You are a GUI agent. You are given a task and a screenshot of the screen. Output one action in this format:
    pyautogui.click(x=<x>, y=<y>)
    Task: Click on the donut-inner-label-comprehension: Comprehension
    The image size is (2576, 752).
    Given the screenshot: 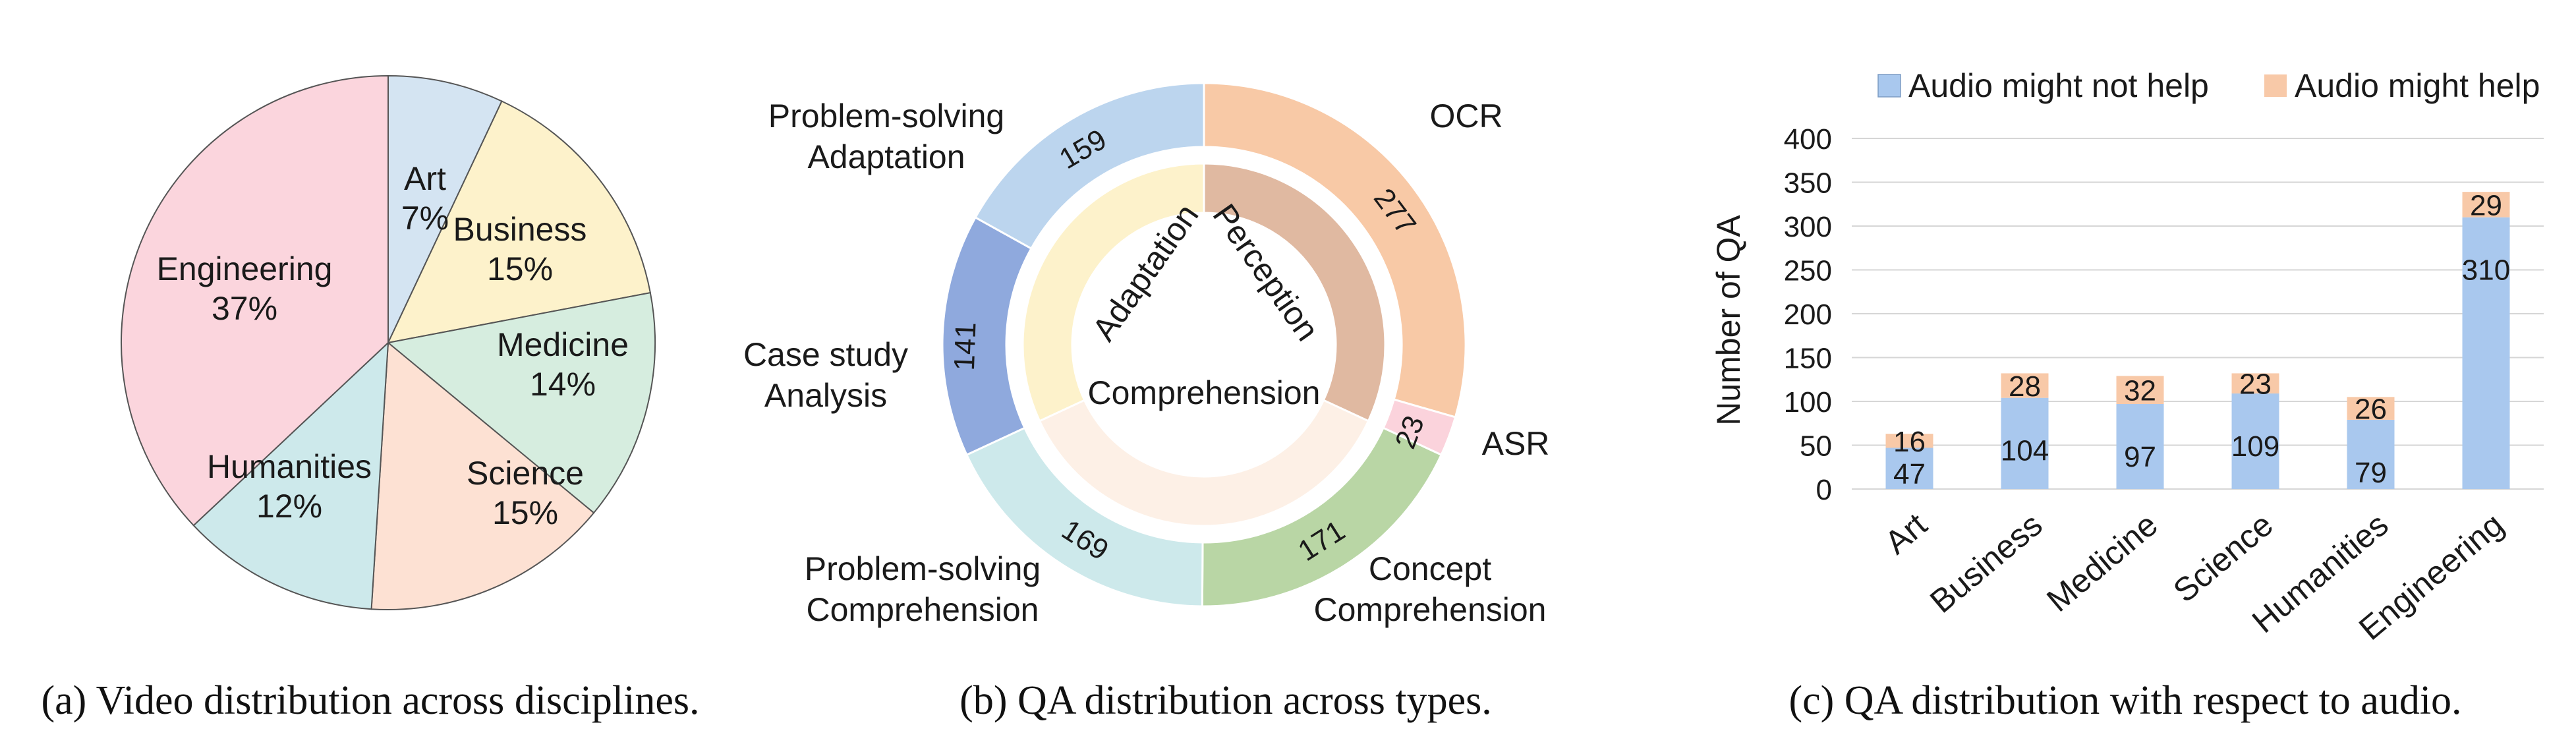 What is the action you would take?
    pyautogui.click(x=1204, y=392)
    